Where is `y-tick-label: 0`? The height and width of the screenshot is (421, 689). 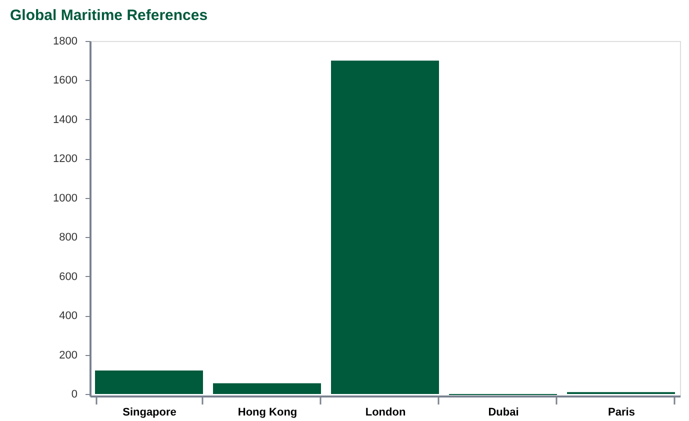
y-tick-label: 0 is located at coordinates (74, 394).